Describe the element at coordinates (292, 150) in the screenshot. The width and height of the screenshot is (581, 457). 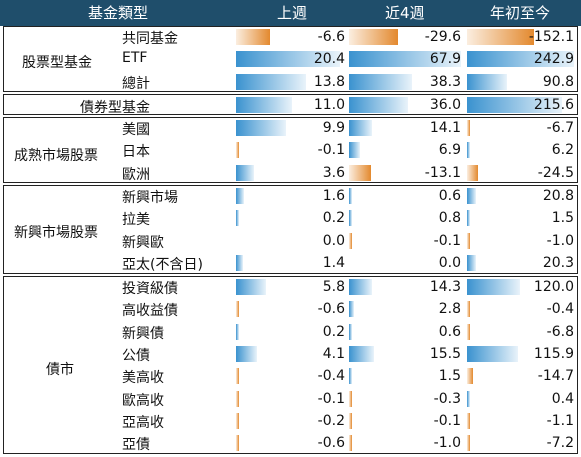
I see `cell-last-week: -0.1` at that location.